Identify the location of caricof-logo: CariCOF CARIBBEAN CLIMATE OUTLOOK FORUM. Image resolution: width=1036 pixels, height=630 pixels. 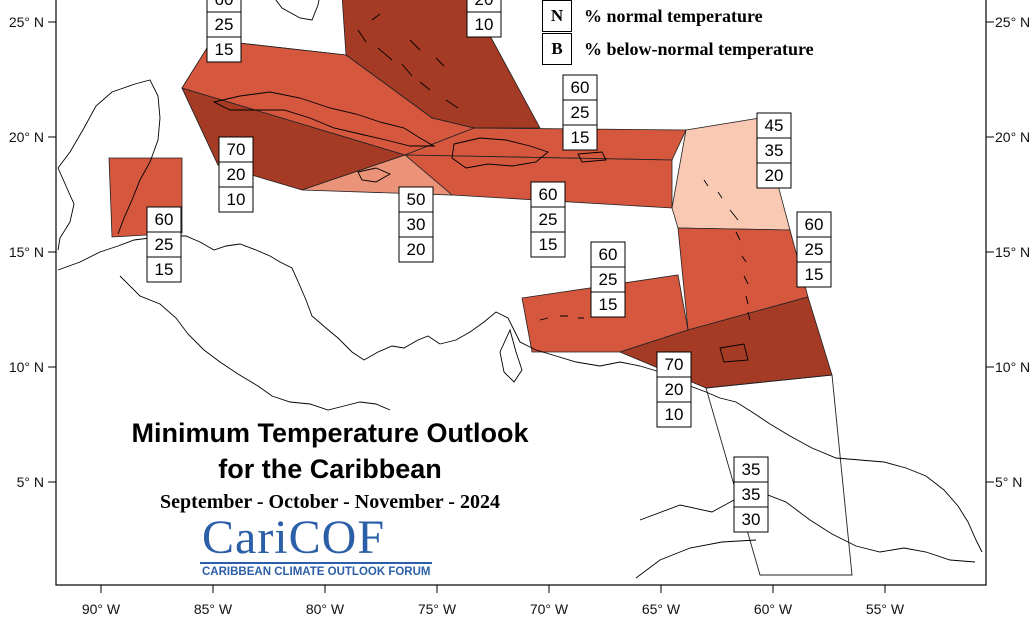
(317, 546).